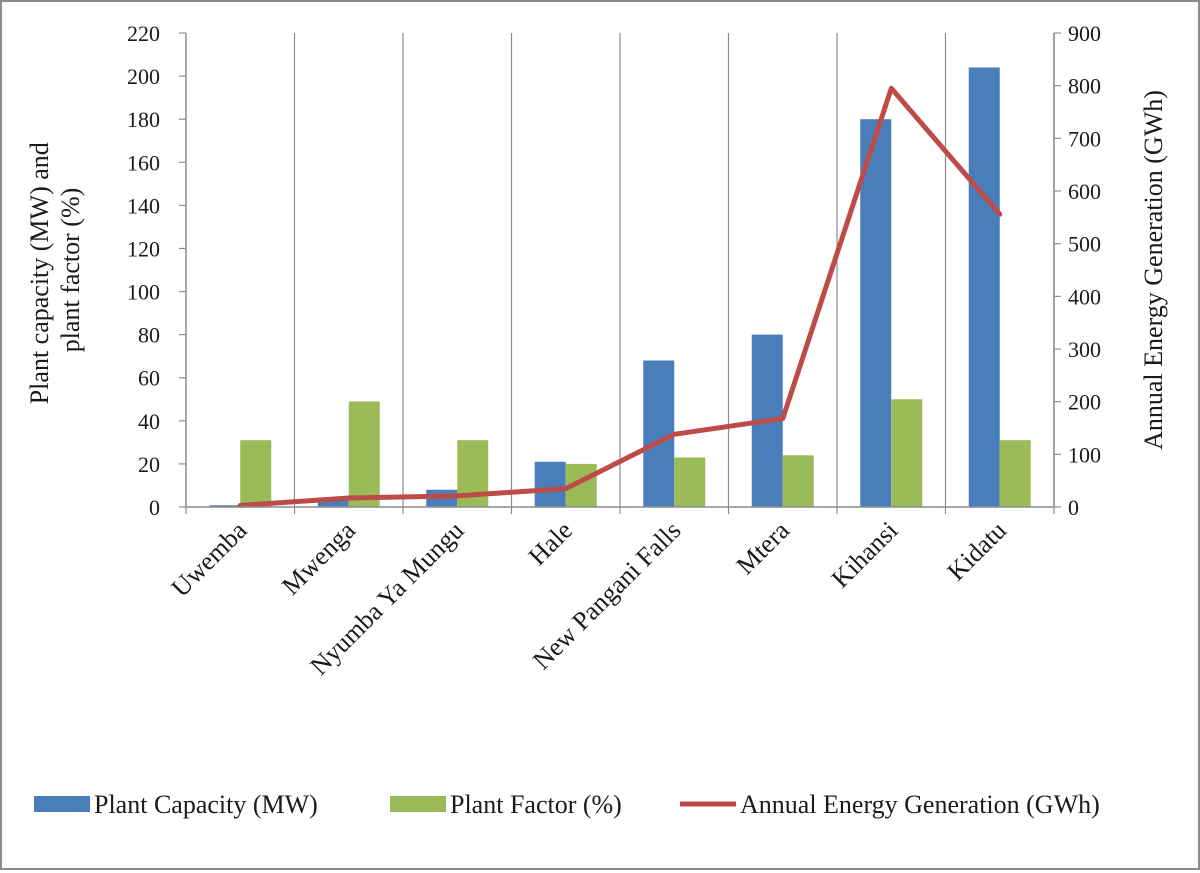 The image size is (1200, 873). Describe the element at coordinates (536, 804) in the screenshot. I see `legend-label-factor: Plant Factor (%)` at that location.